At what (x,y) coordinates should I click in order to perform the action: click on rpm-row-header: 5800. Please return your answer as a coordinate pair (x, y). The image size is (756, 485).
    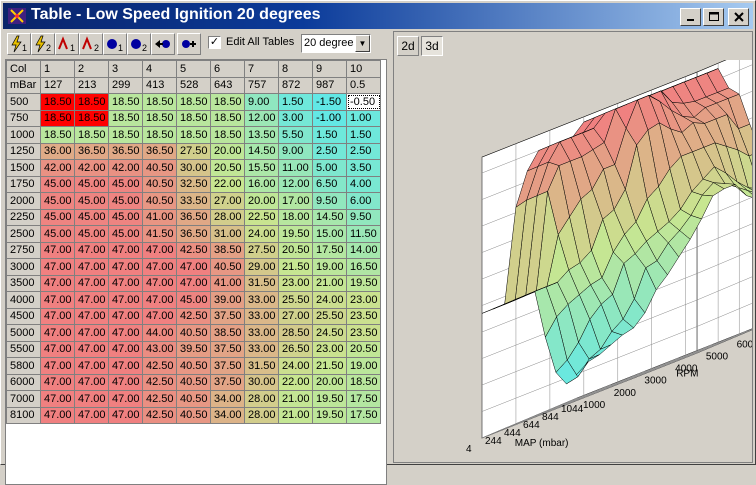
    Looking at the image, I should click on (23, 366).